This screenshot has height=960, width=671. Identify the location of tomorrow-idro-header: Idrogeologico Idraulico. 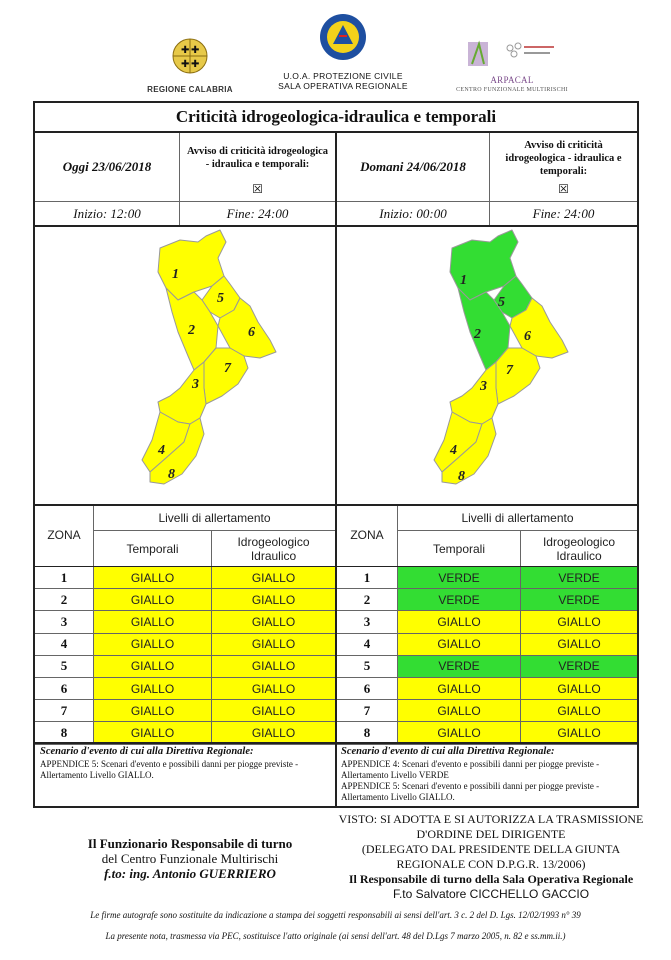
(579, 548).